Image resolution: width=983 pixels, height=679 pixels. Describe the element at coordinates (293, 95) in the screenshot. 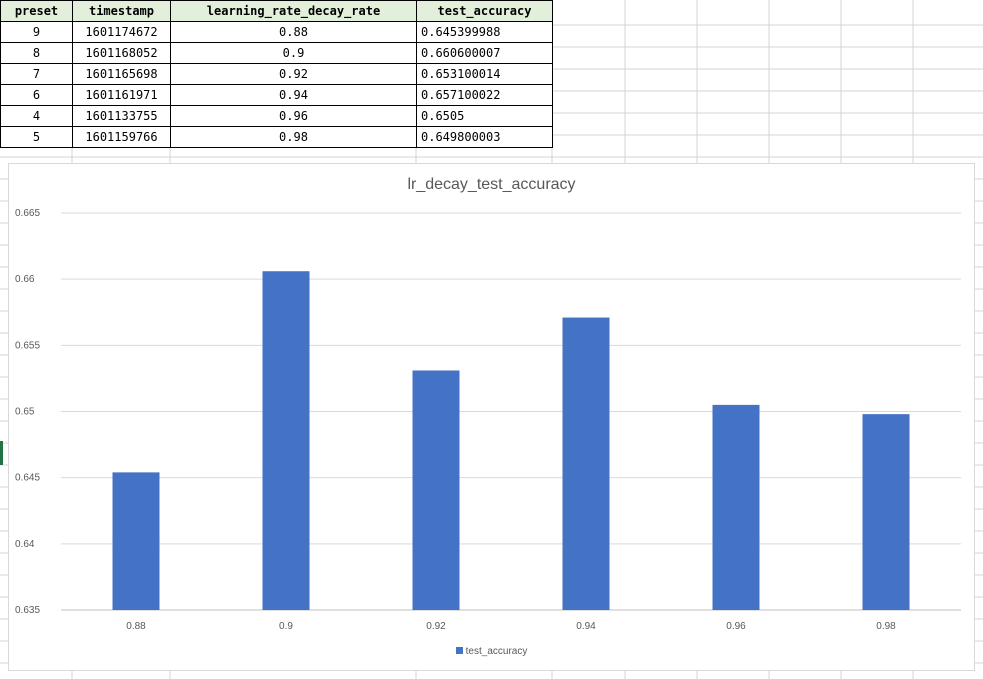

I see `cell-lr: 0.94` at that location.